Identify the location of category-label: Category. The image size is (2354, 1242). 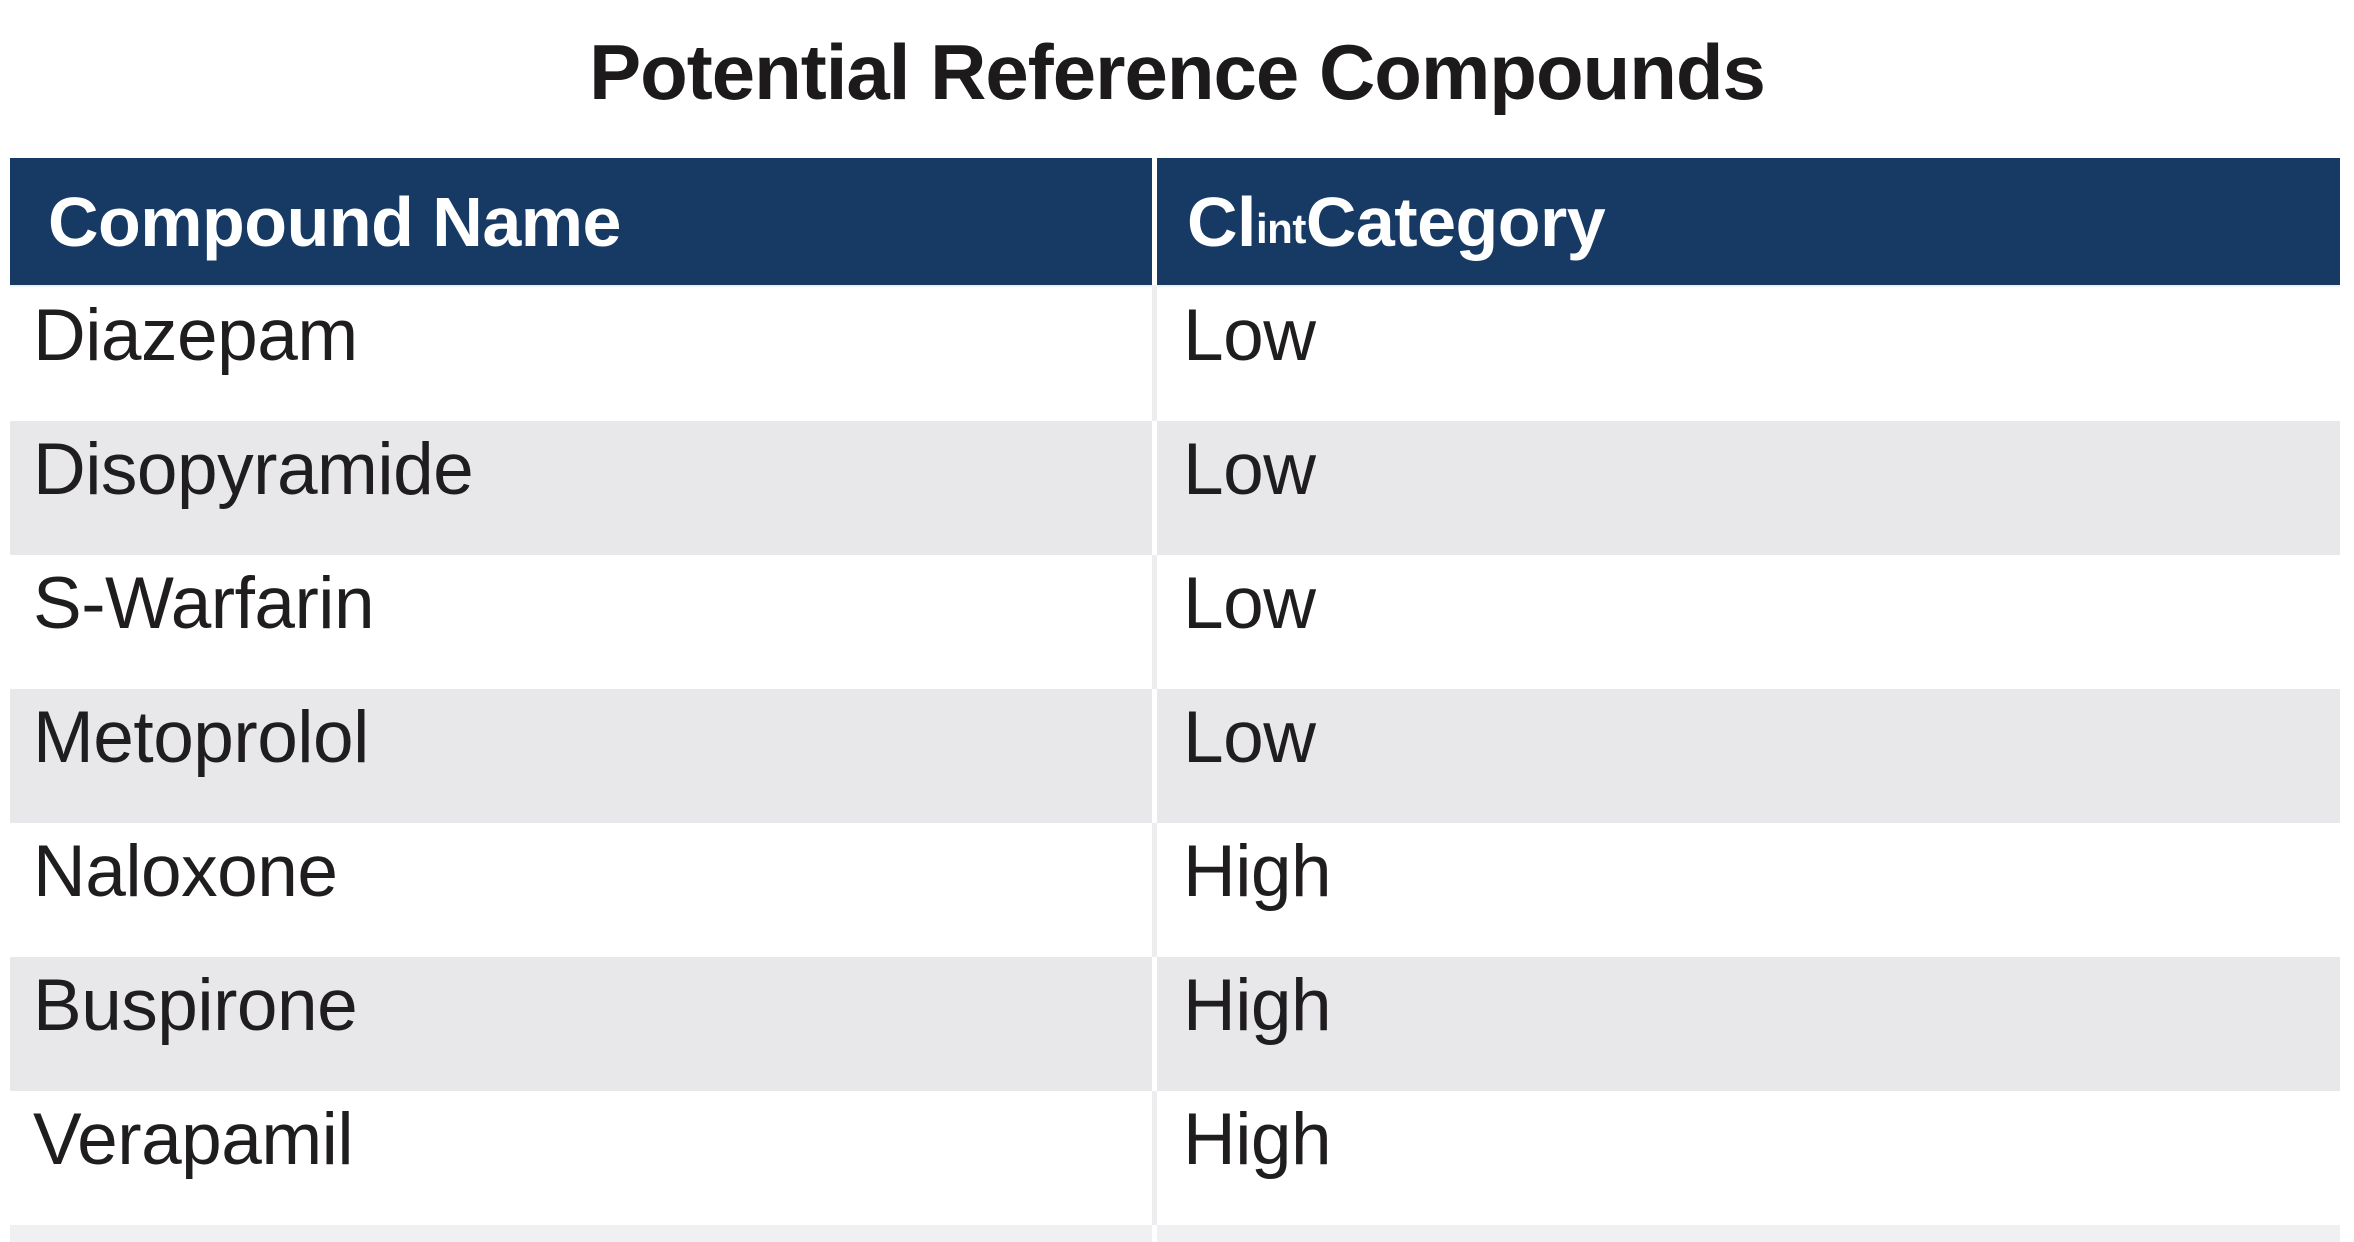
(1455, 221).